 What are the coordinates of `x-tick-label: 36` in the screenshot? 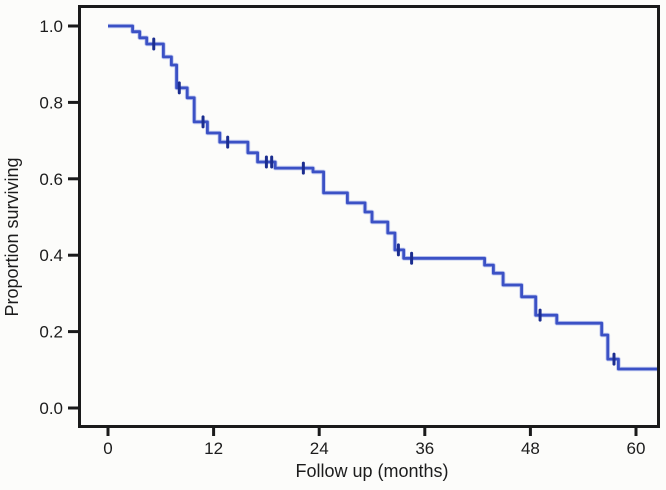 It's located at (424, 448).